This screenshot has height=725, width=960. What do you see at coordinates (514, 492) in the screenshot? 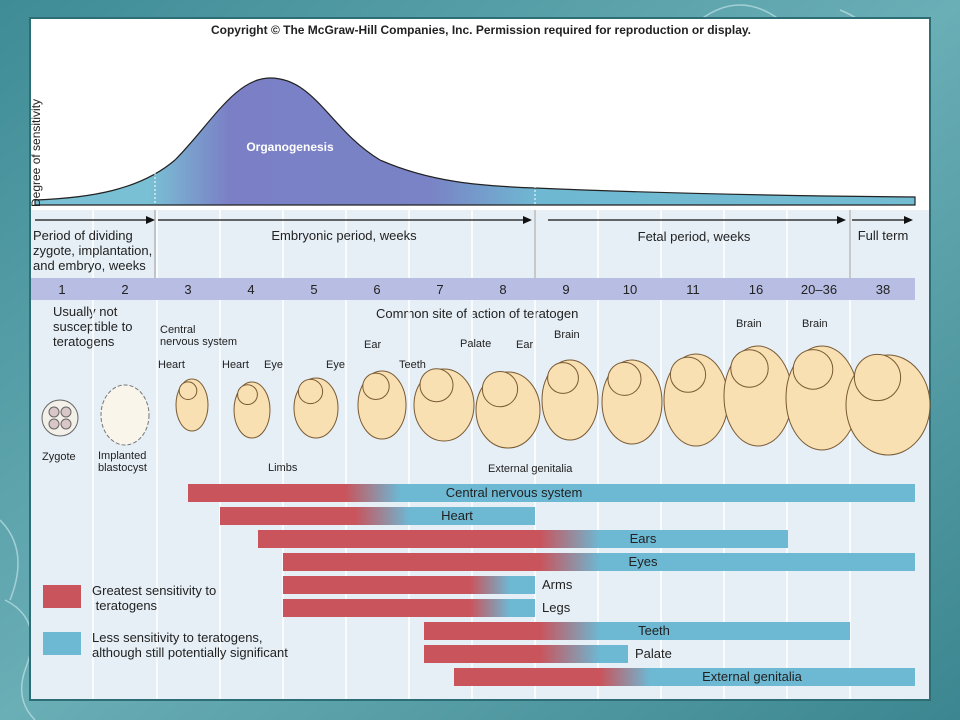
I see `bar-label: Central nervous system` at bounding box center [514, 492].